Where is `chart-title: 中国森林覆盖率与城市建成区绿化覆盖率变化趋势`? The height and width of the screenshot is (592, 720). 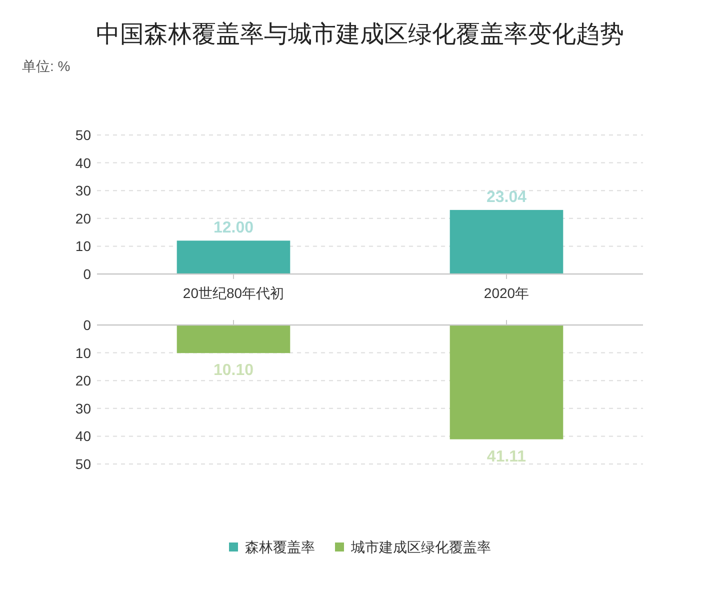
chart-title: 中国森林覆盖率与城市建成区绿化覆盖率变化趋势 is located at coordinates (360, 34).